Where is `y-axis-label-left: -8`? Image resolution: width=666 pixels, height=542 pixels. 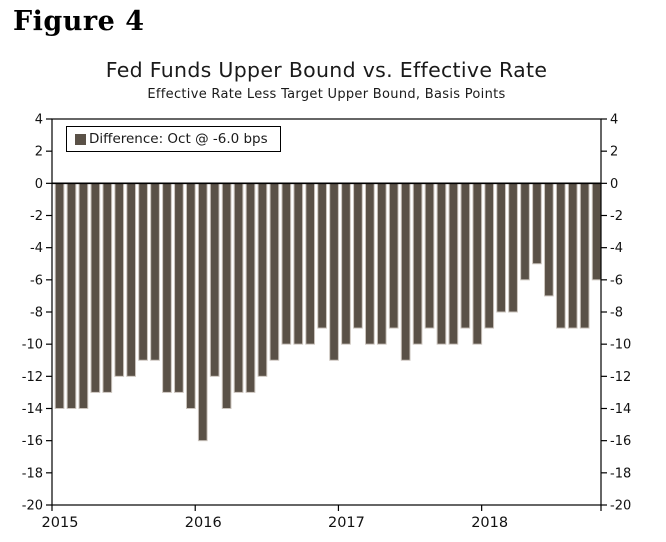 y-axis-label-left: -8 is located at coordinates (36, 313).